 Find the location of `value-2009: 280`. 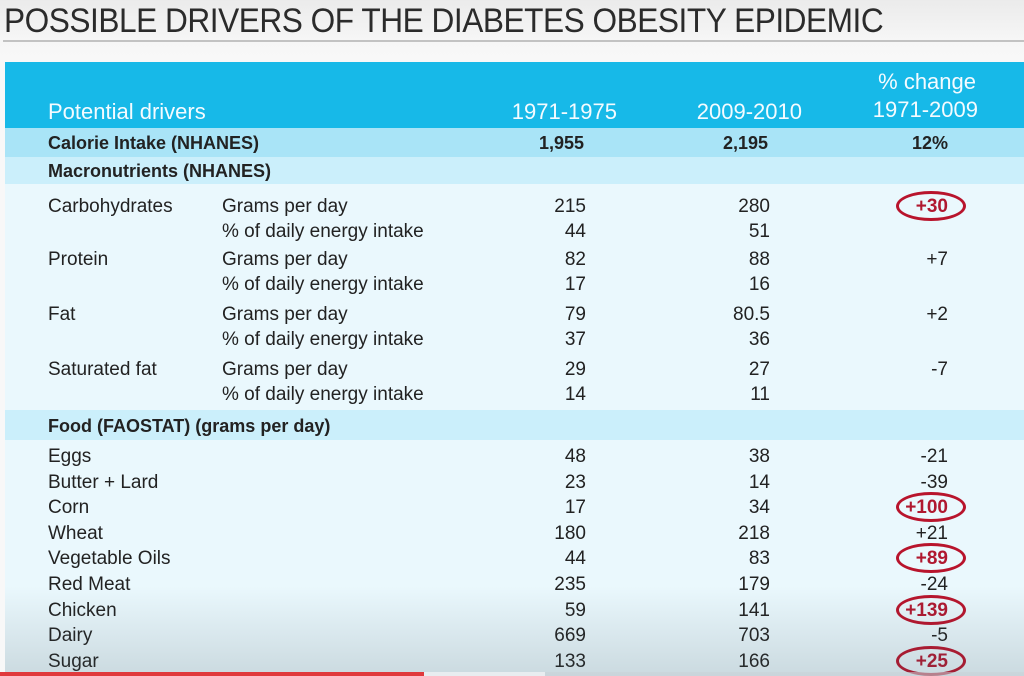

value-2009: 280 is located at coordinates (754, 206).